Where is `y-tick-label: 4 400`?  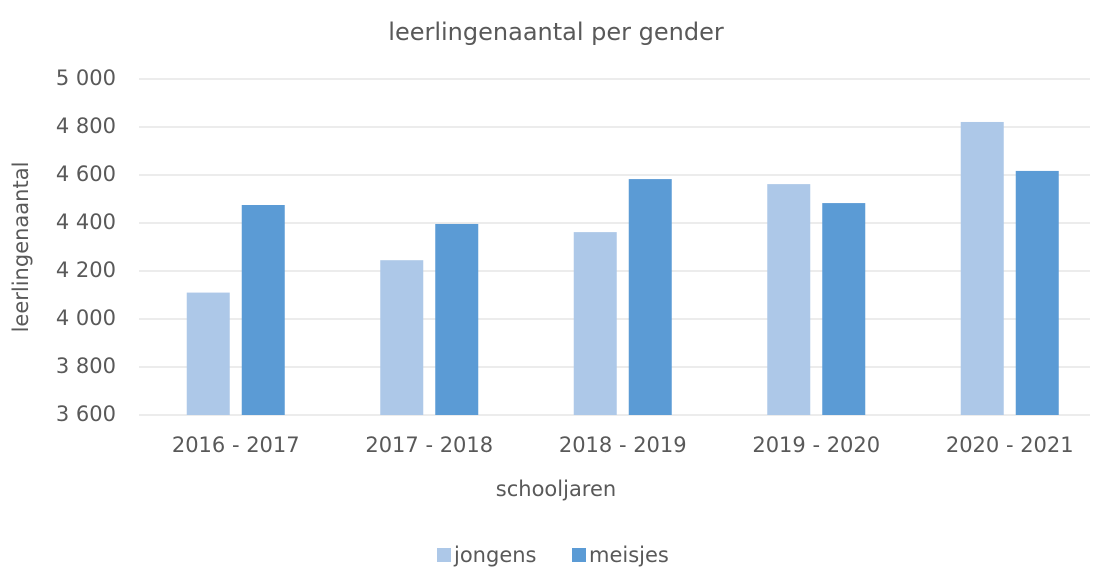
y-tick-label: 4 400 is located at coordinates (86, 222).